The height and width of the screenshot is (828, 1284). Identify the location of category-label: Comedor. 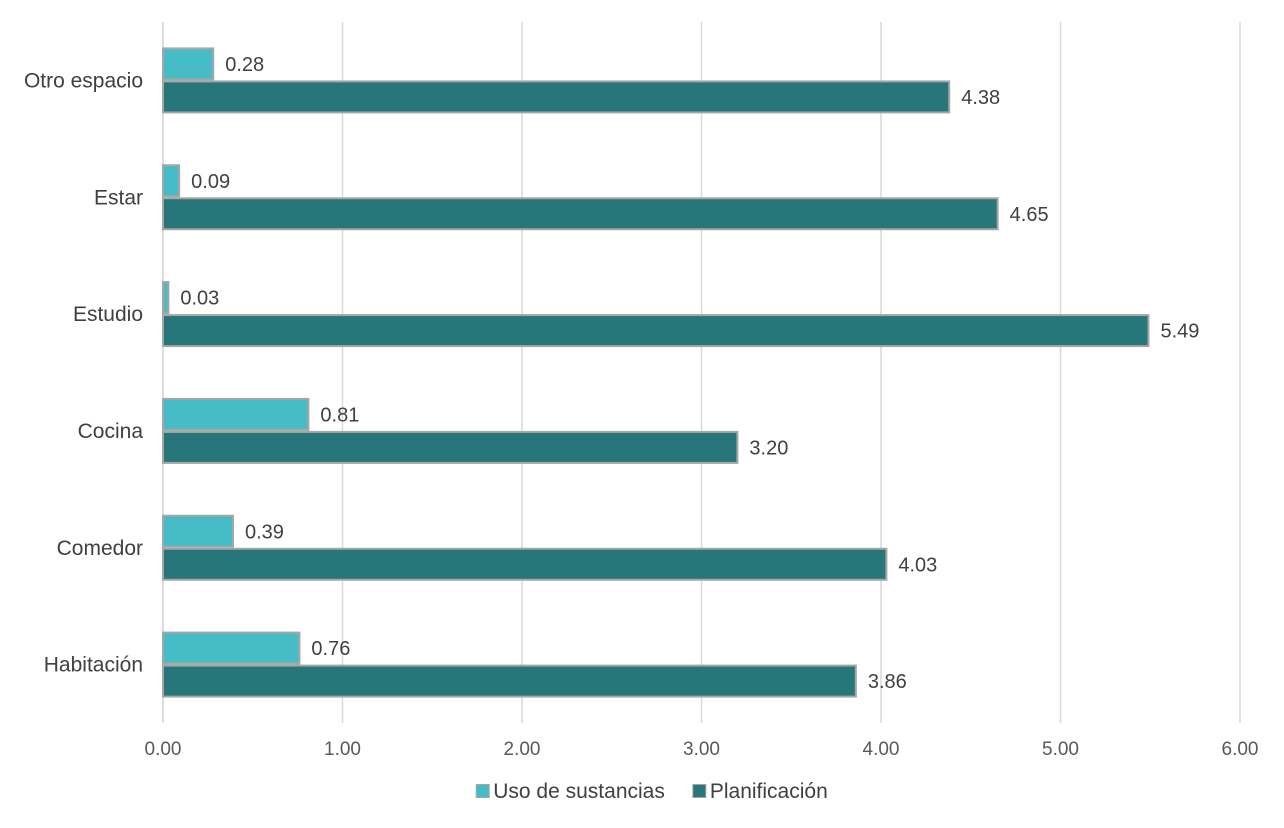
(100, 548).